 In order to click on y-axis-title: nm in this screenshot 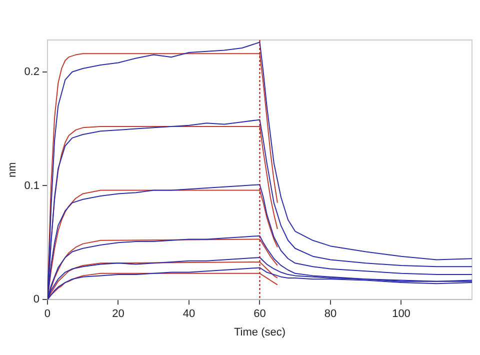, I will do `click(12, 170)`.